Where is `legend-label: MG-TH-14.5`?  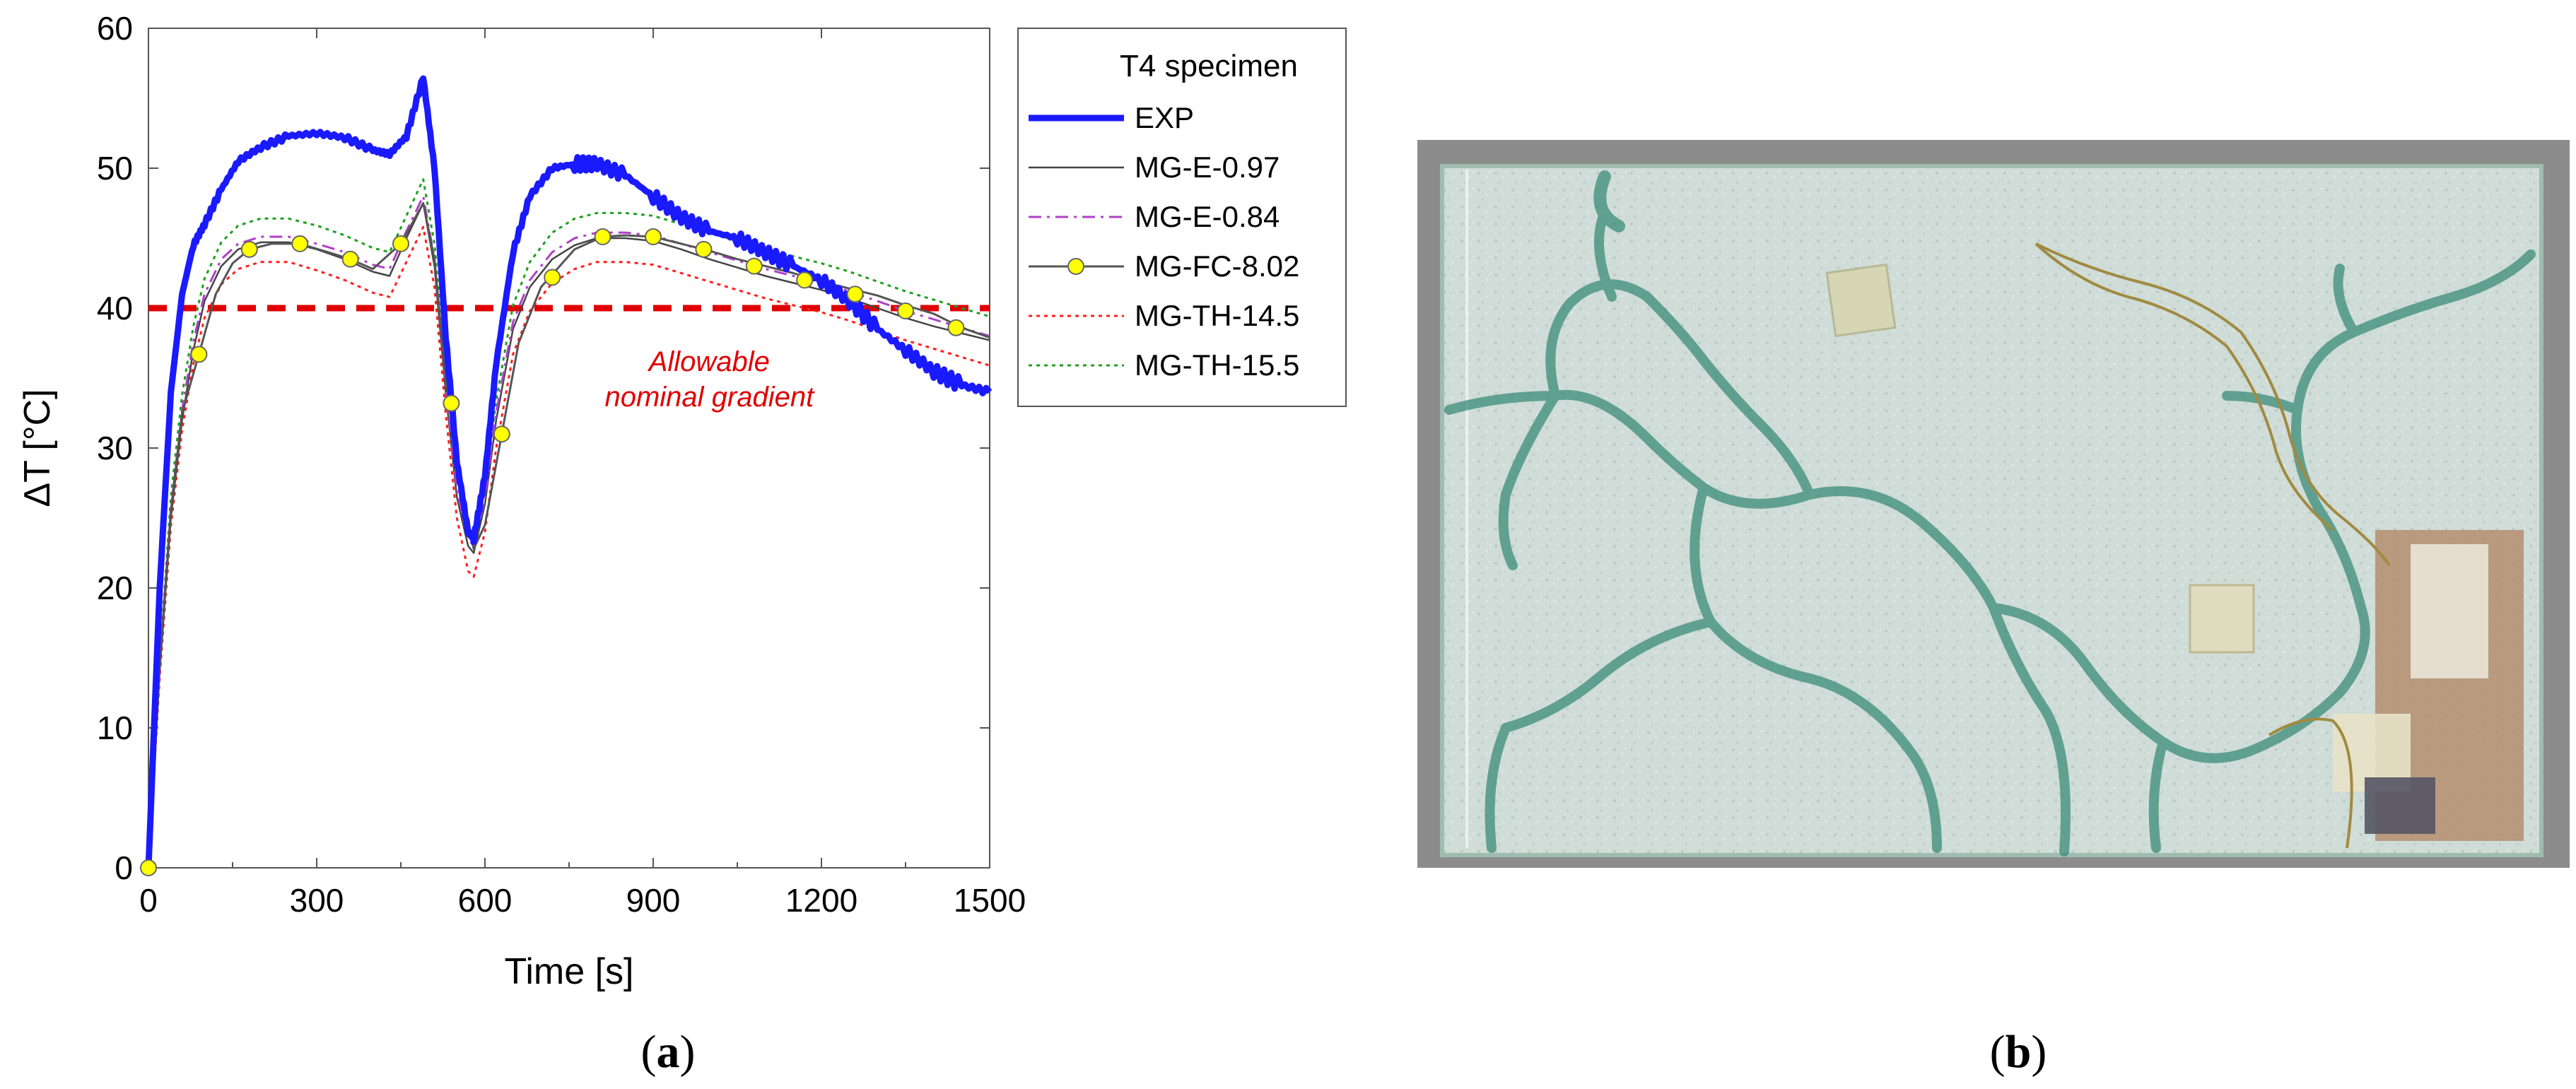 legend-label: MG-TH-14.5 is located at coordinates (1217, 315).